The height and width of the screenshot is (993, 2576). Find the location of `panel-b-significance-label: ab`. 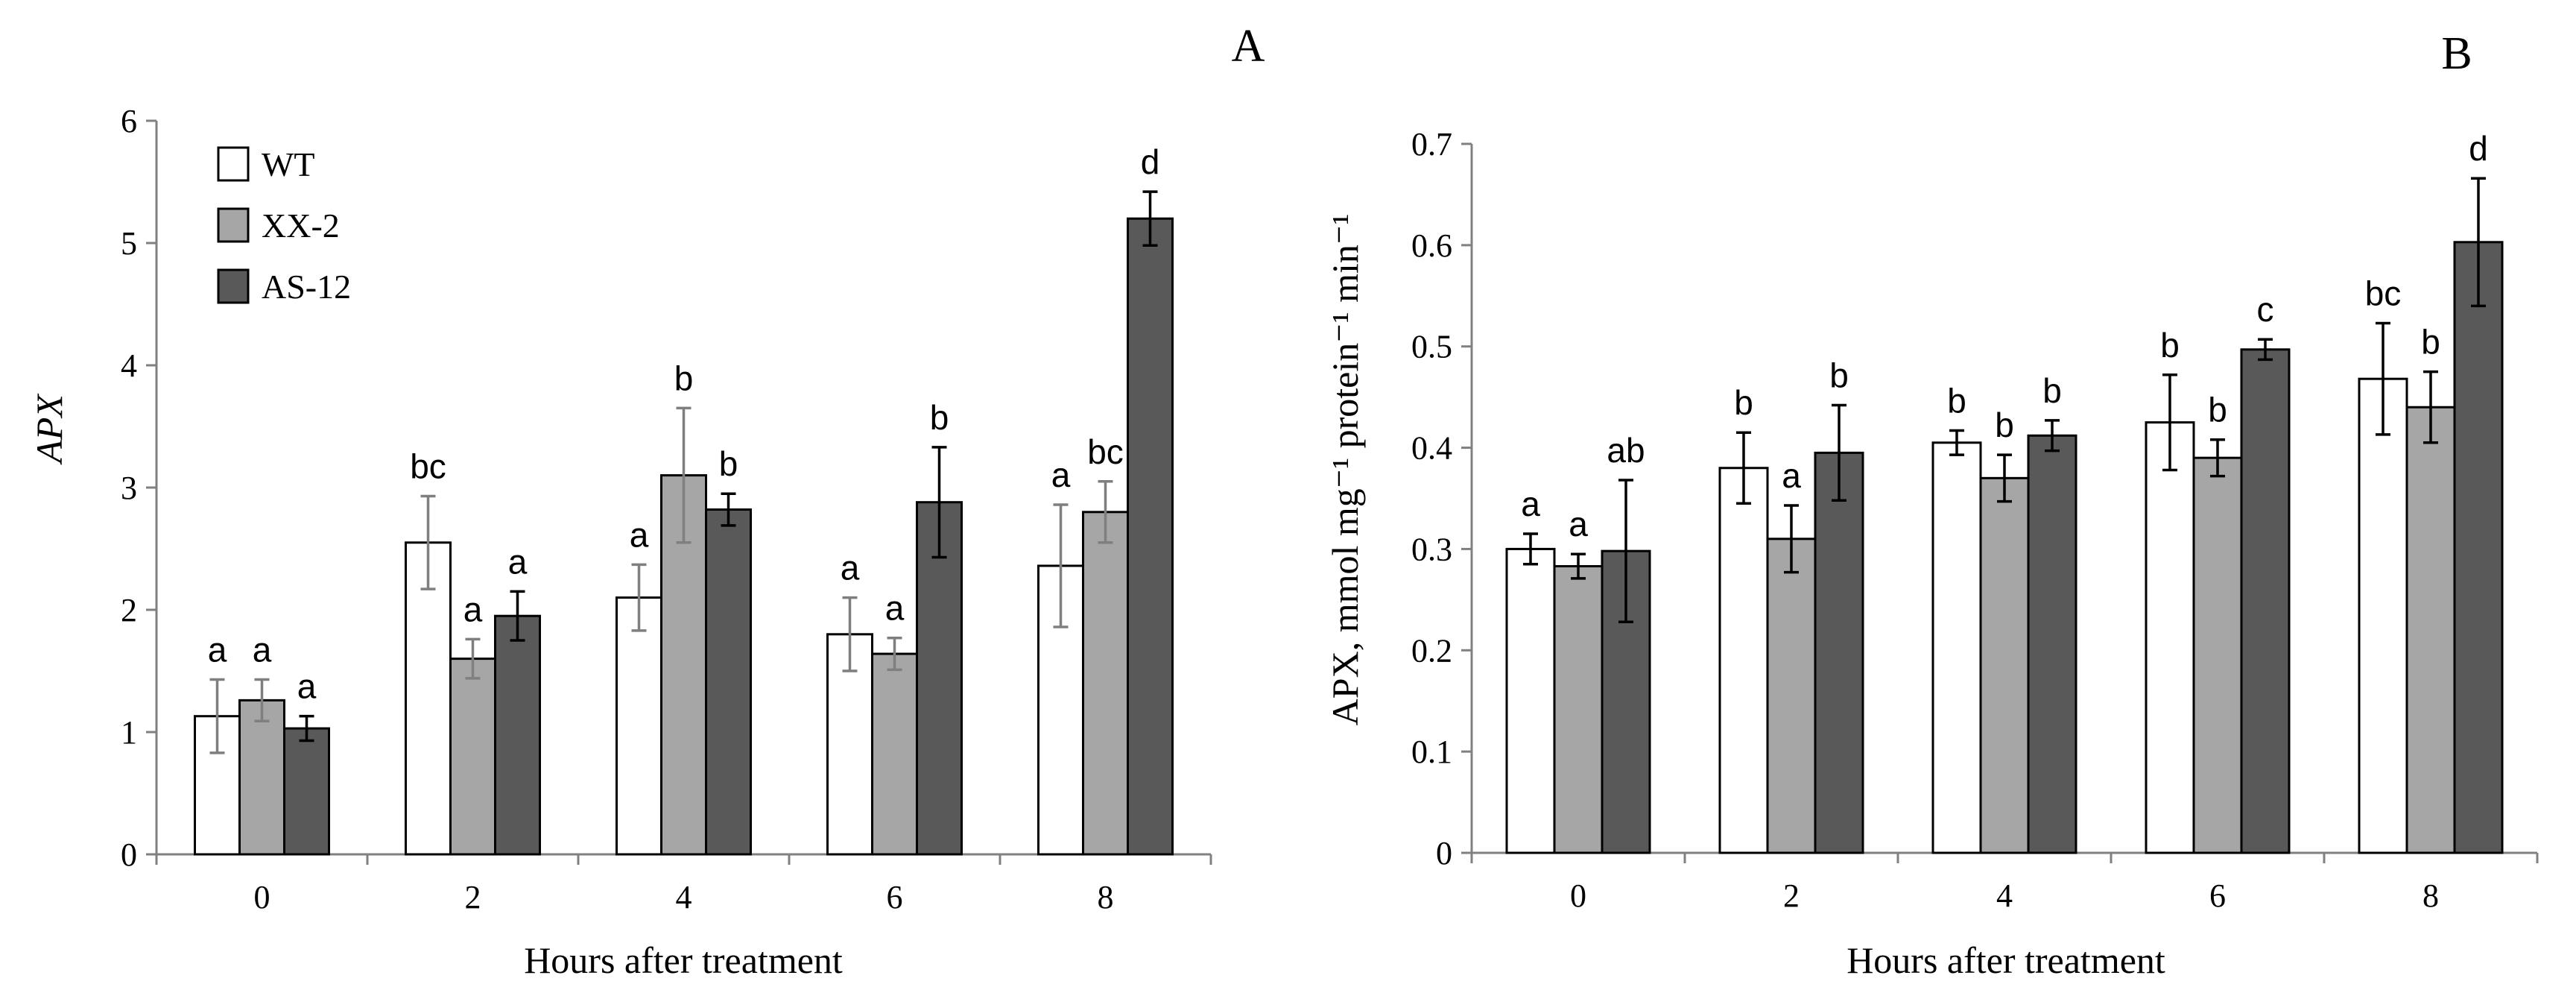

panel-b-significance-label: ab is located at coordinates (1626, 450).